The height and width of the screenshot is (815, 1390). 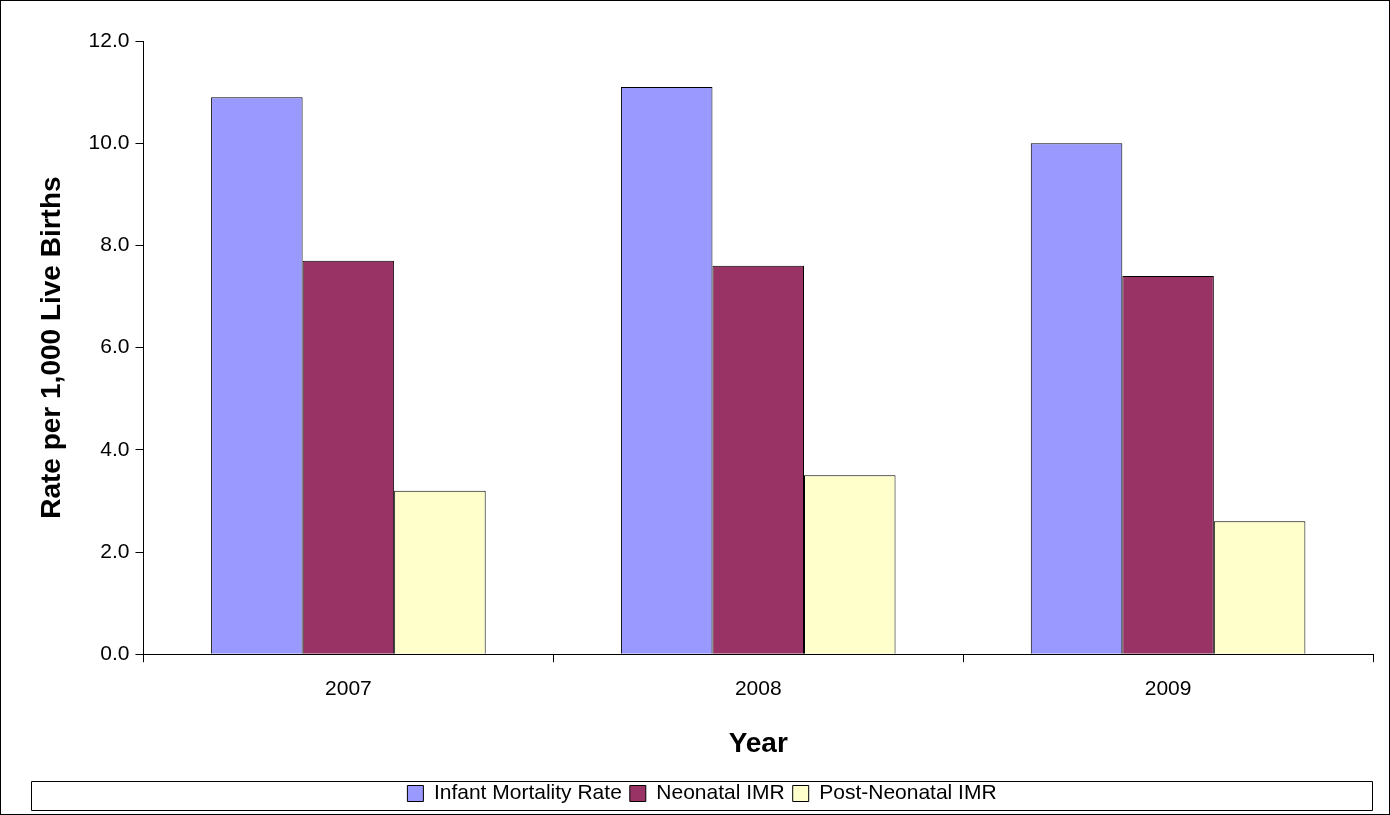 I want to click on x-tick-label: 2008, so click(x=758, y=687).